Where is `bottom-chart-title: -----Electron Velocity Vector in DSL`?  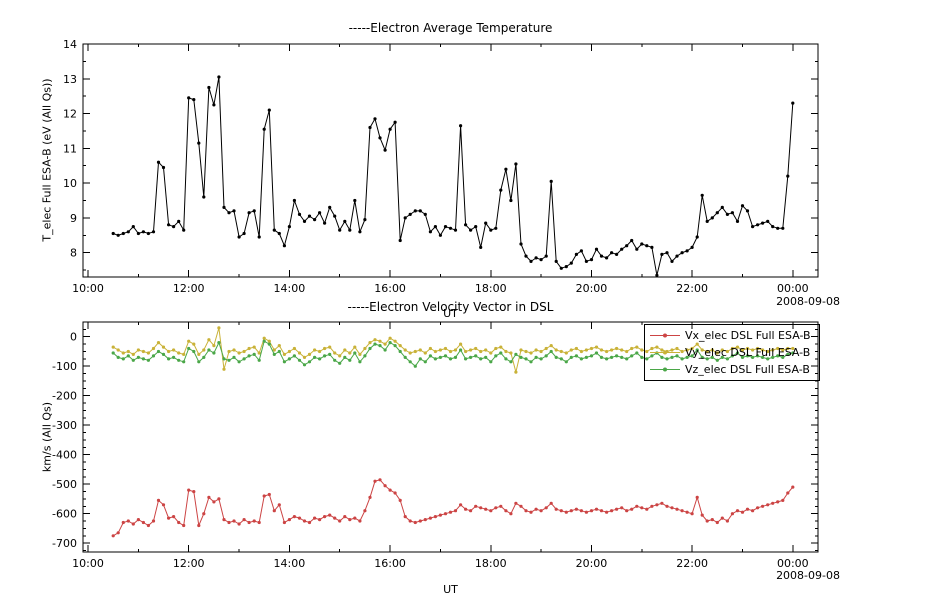
bottom-chart-title: -----Electron Velocity Vector in DSL is located at coordinates (450, 307).